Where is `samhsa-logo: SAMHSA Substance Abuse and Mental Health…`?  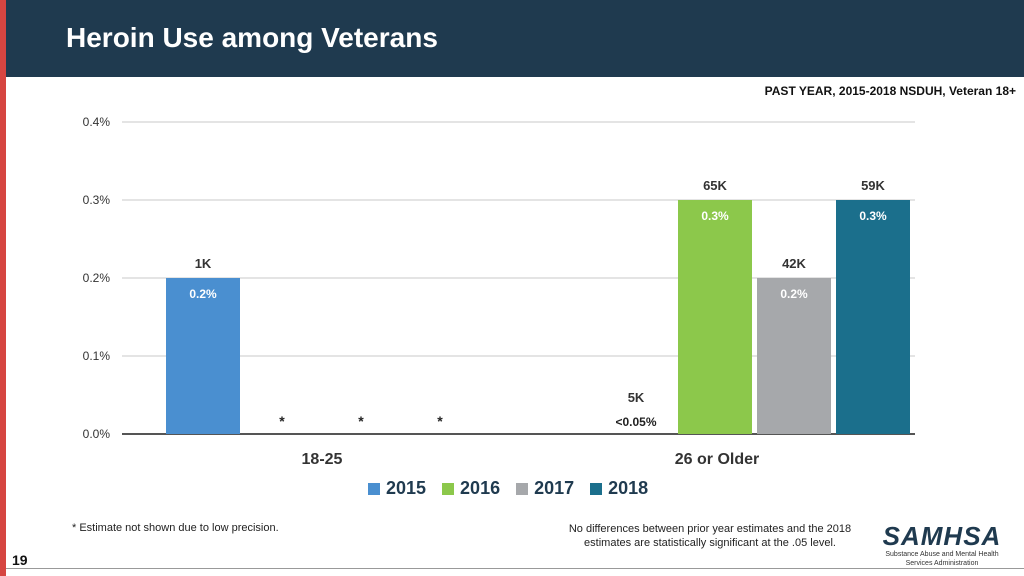 samhsa-logo: SAMHSA Substance Abuse and Mental Health… is located at coordinates (942, 545).